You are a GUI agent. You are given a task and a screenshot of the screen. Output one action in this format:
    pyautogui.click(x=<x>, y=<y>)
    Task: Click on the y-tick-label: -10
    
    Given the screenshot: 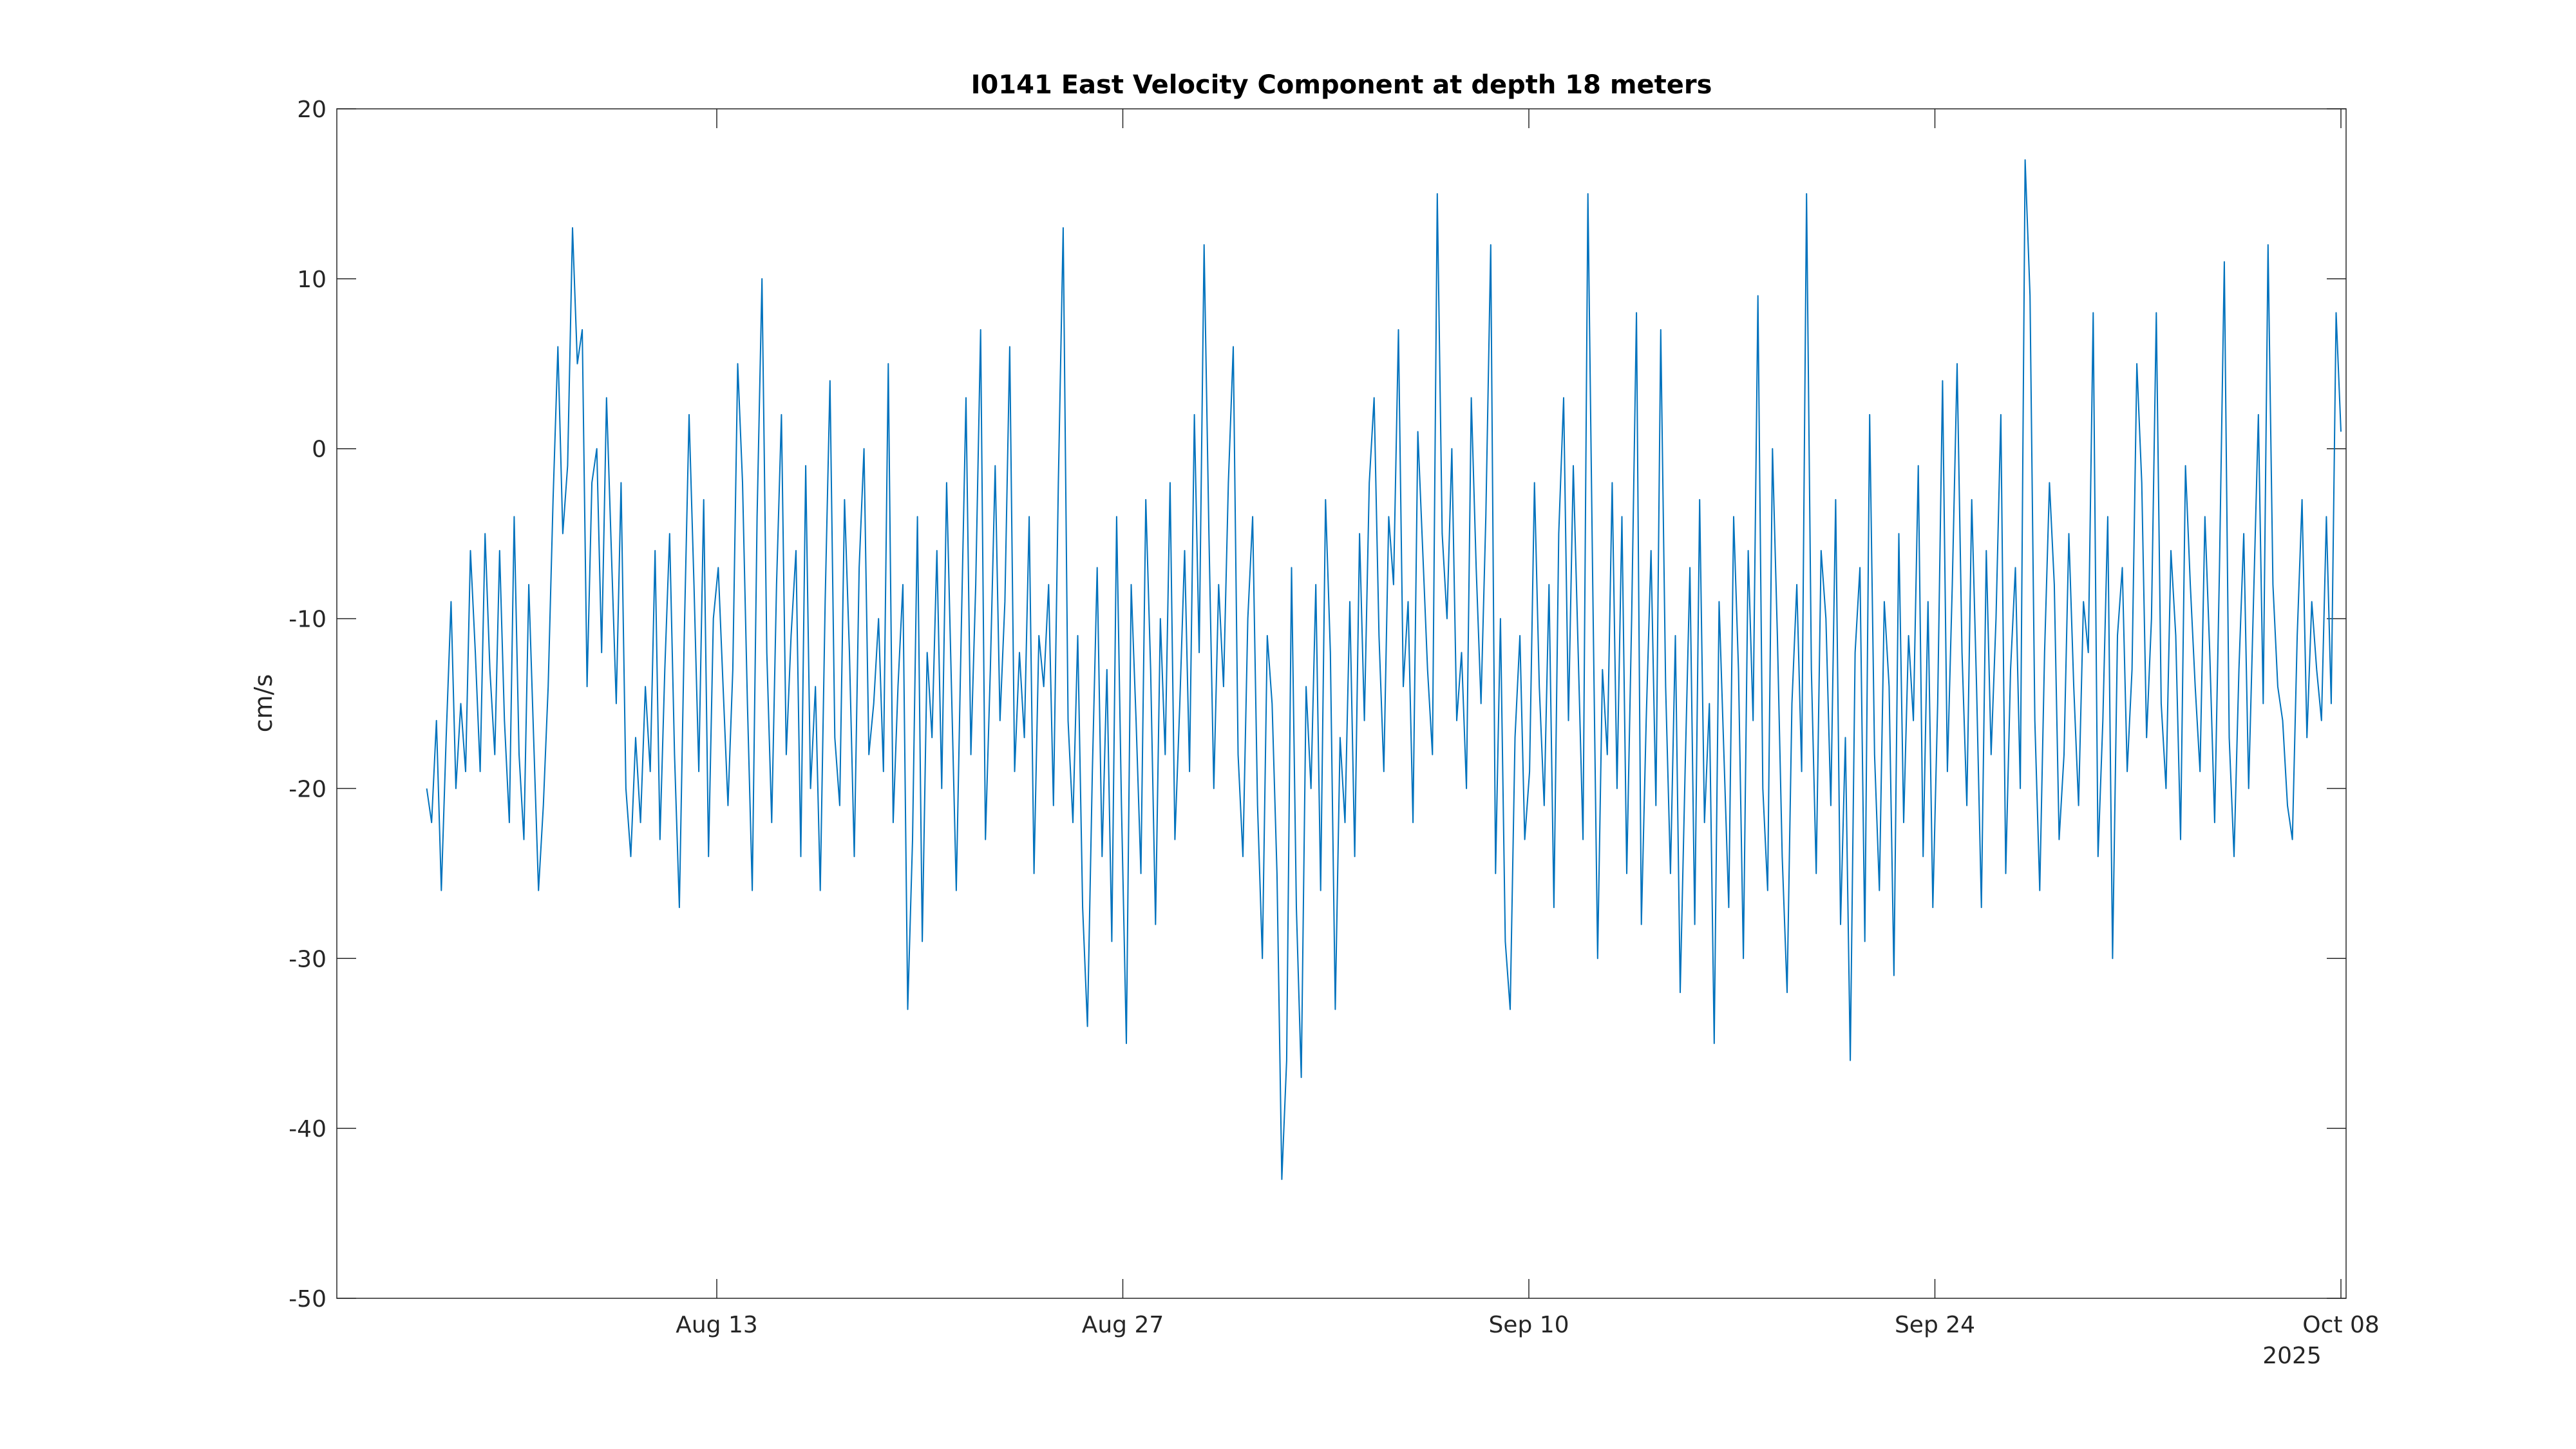 What is the action you would take?
    pyautogui.click(x=308, y=620)
    